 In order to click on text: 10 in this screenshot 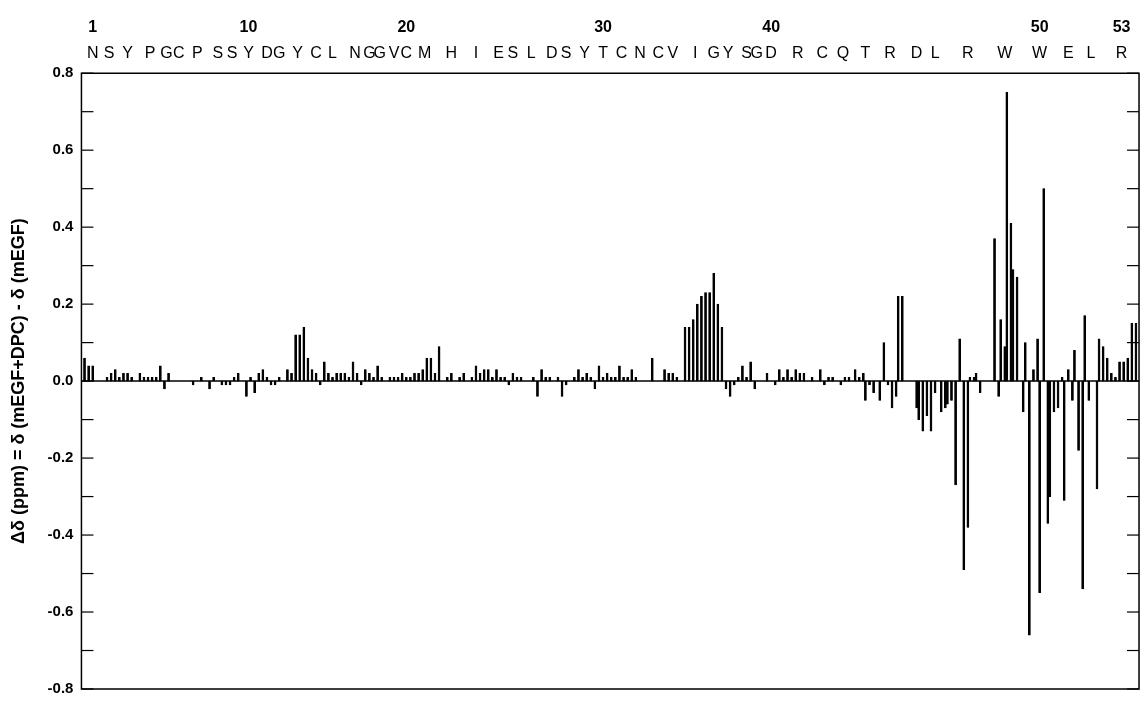, I will do `click(248, 26)`.